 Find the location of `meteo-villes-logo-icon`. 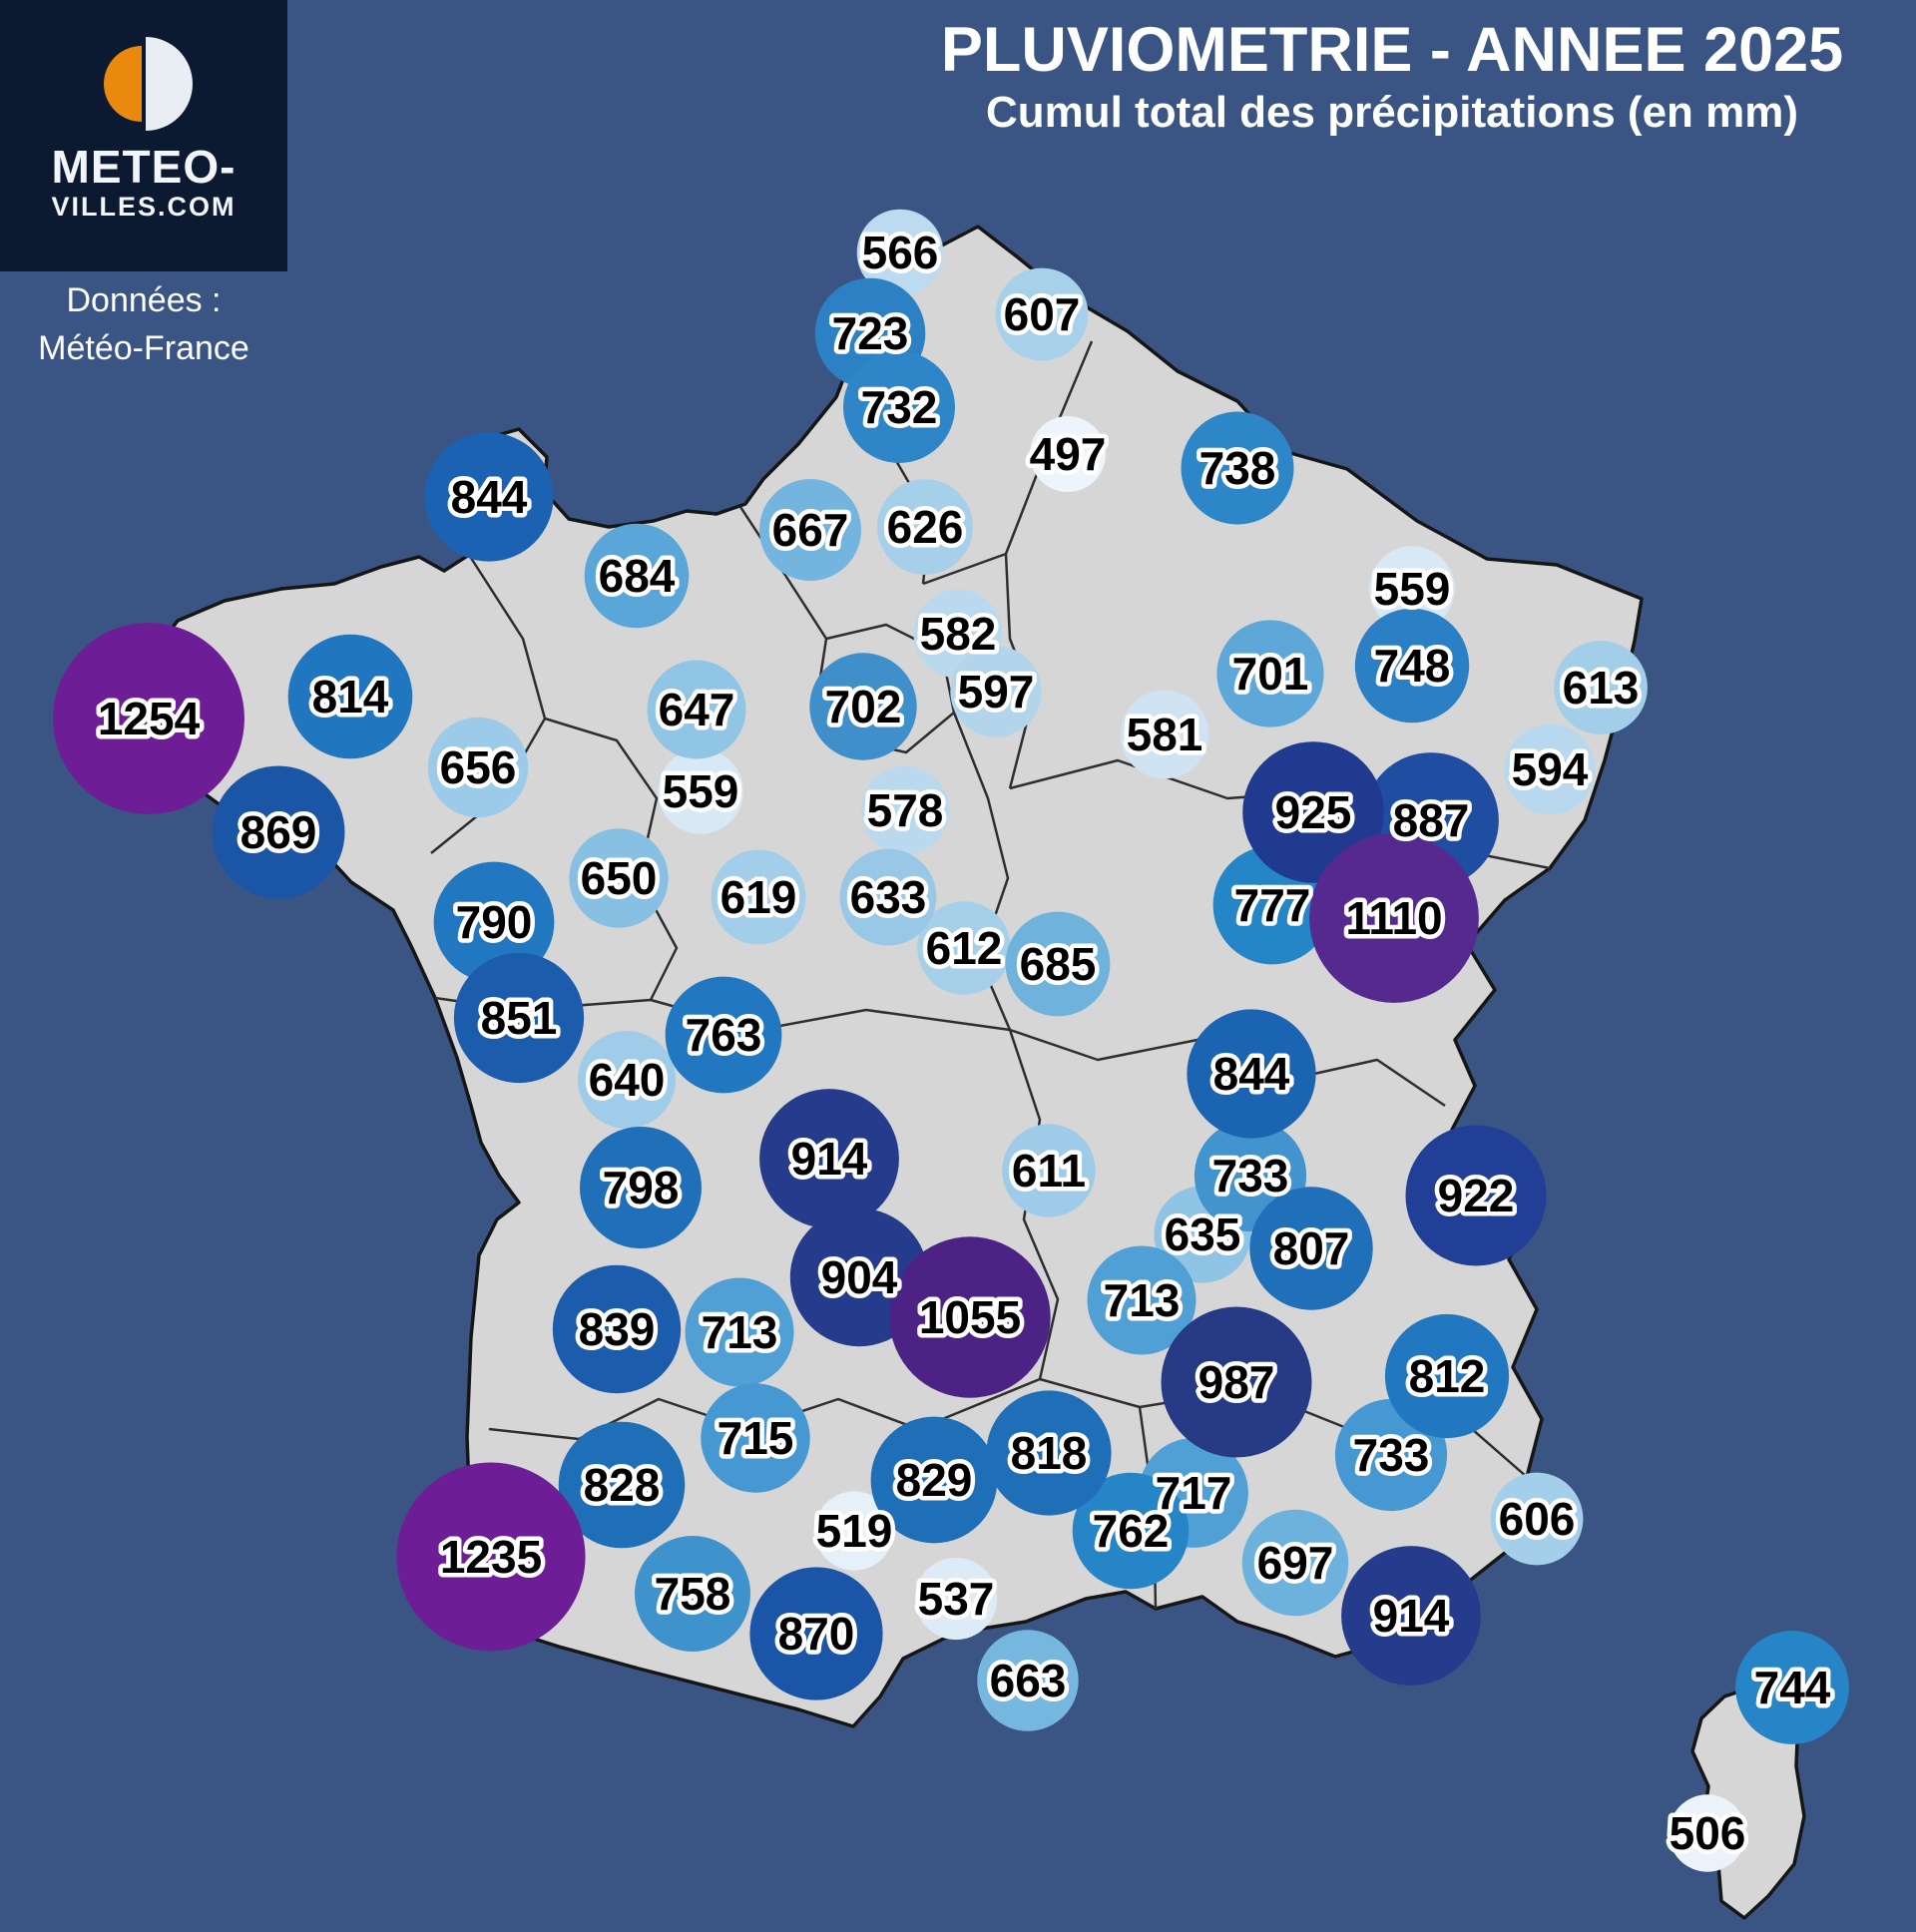

meteo-villes-logo-icon is located at coordinates (146, 84).